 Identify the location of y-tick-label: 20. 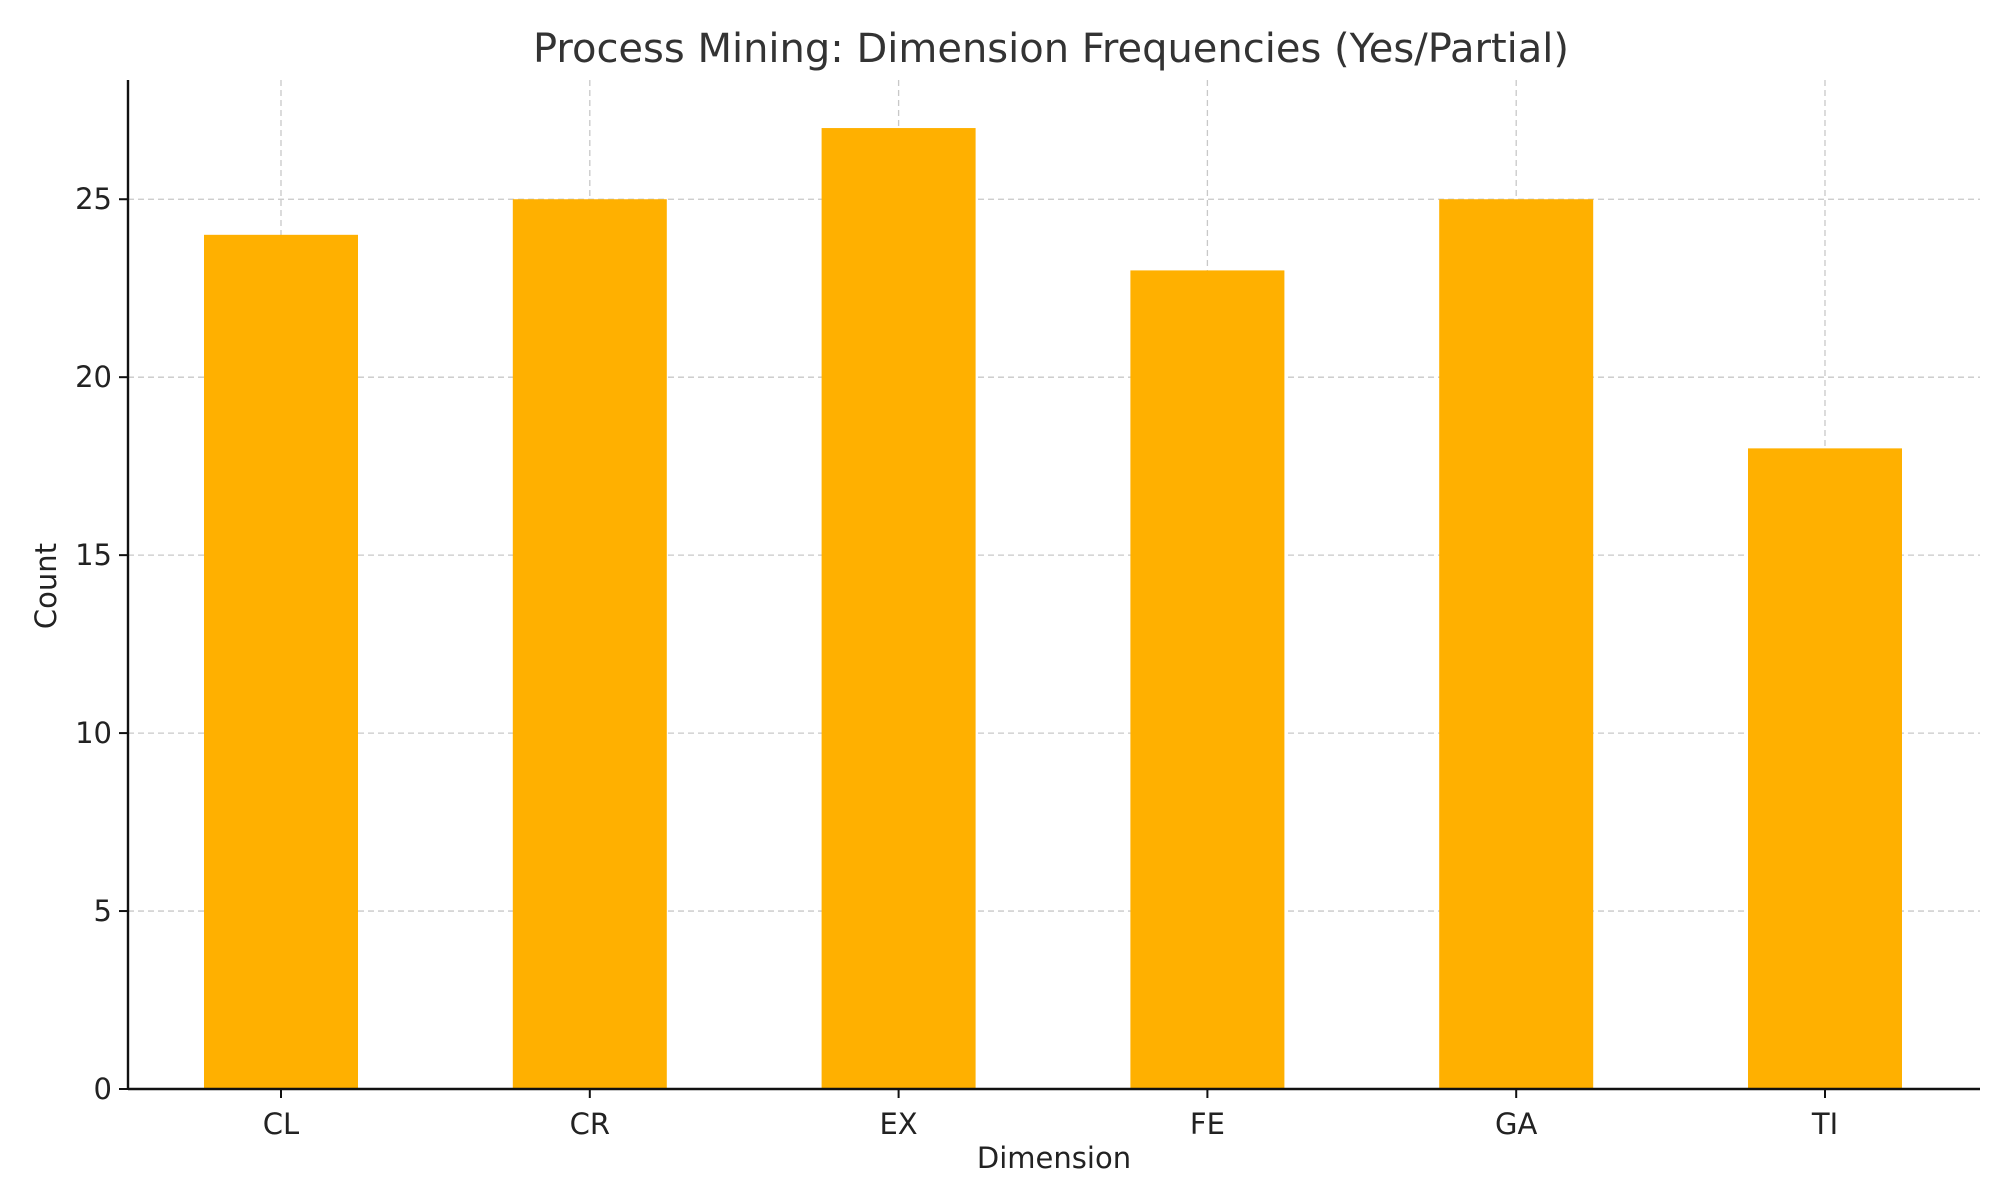
(93, 377).